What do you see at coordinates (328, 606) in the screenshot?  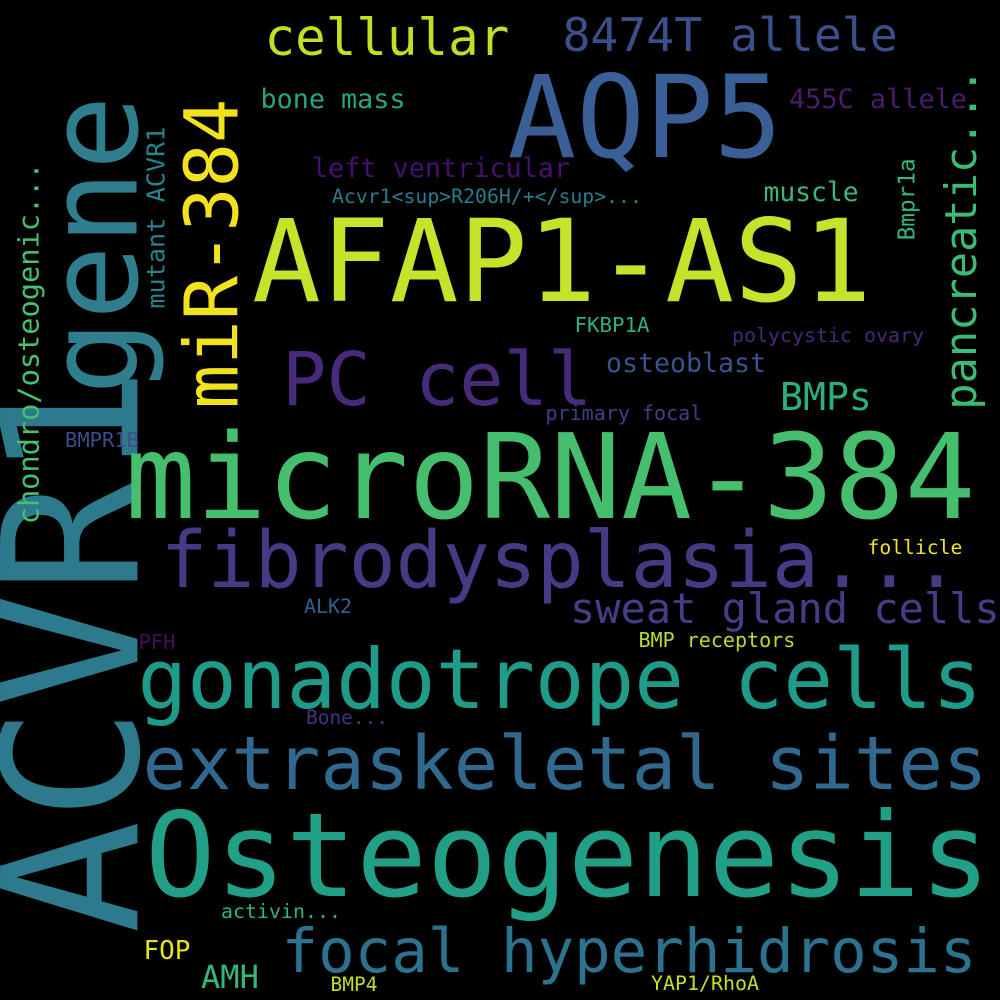 I see `word-alk2: ALK2` at bounding box center [328, 606].